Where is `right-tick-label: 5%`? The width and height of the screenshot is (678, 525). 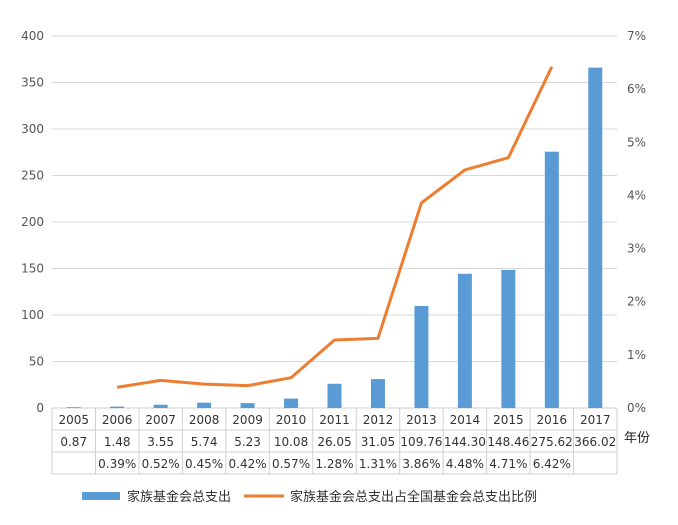 right-tick-label: 5% is located at coordinates (636, 142).